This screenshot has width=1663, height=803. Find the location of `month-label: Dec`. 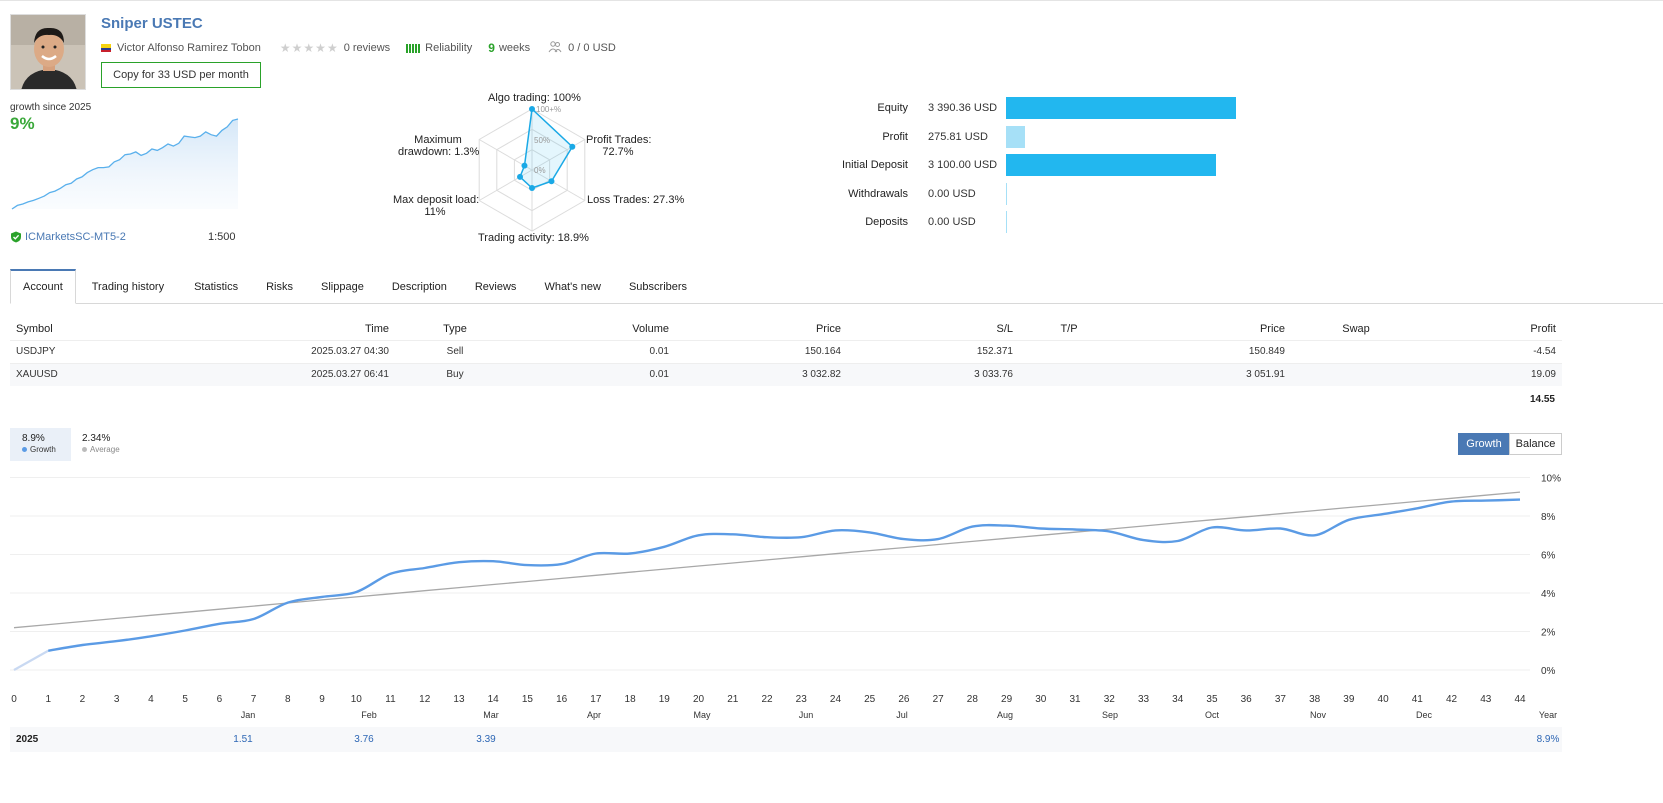

month-label: Dec is located at coordinates (1423, 715).